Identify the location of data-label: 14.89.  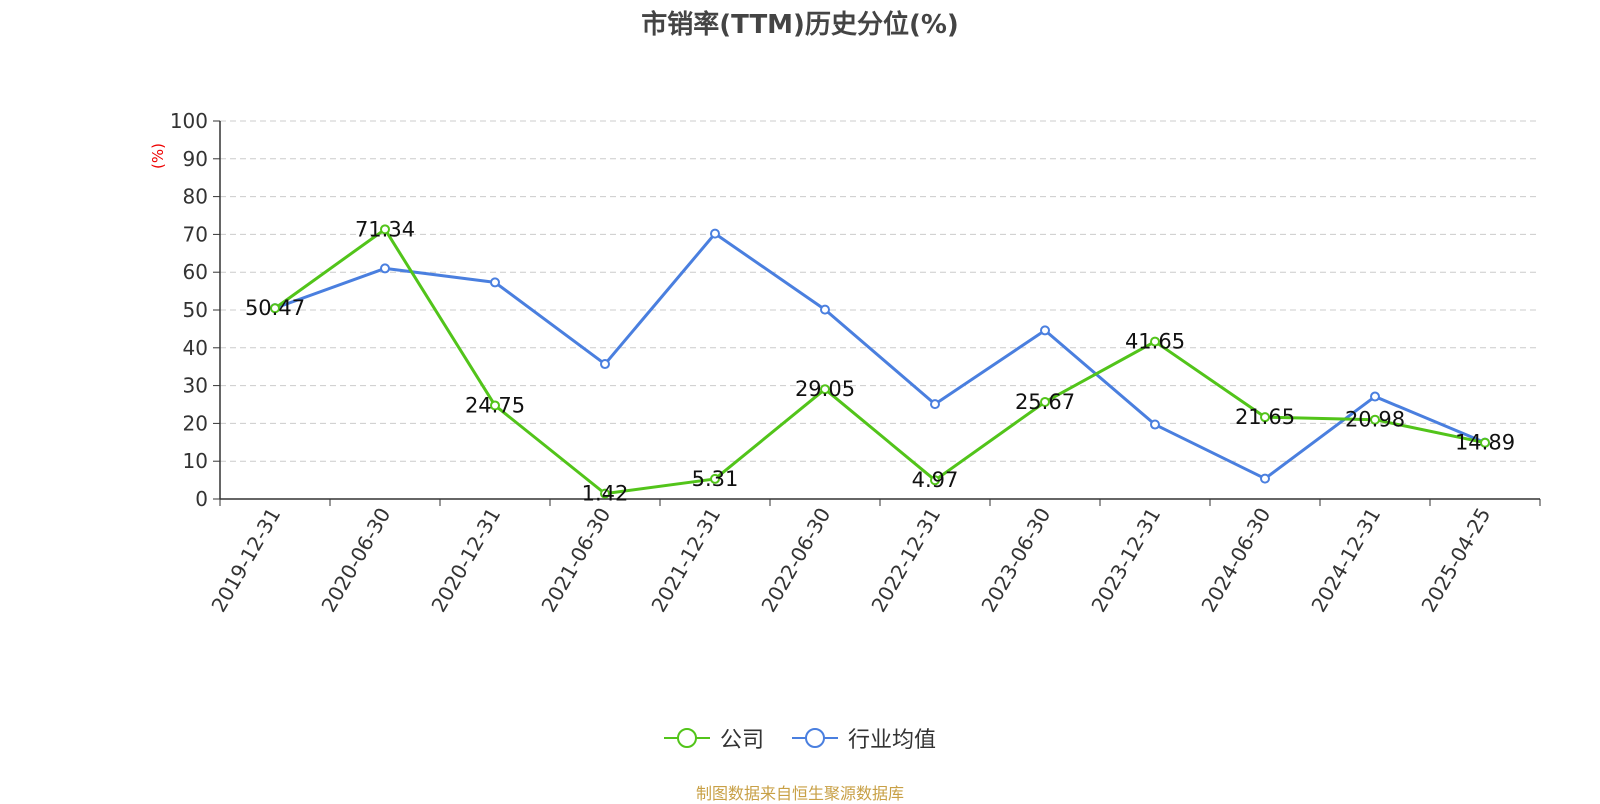
(1485, 443).